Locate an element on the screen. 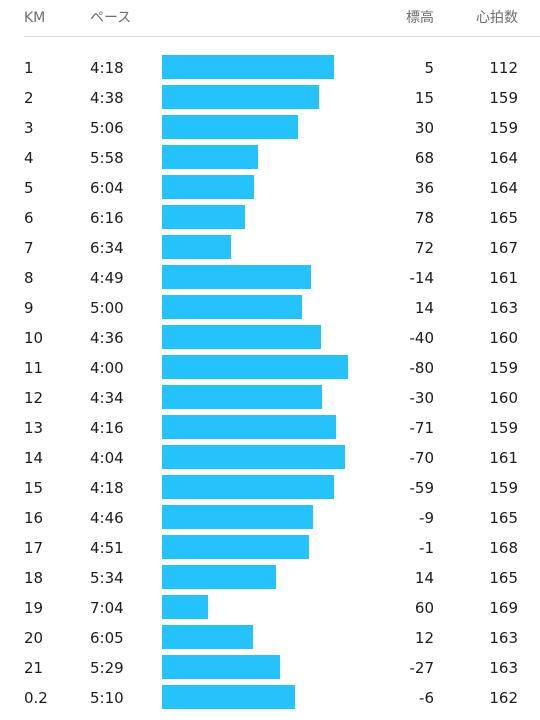 The height and width of the screenshot is (720, 540). split-pace: 5:34 is located at coordinates (107, 578).